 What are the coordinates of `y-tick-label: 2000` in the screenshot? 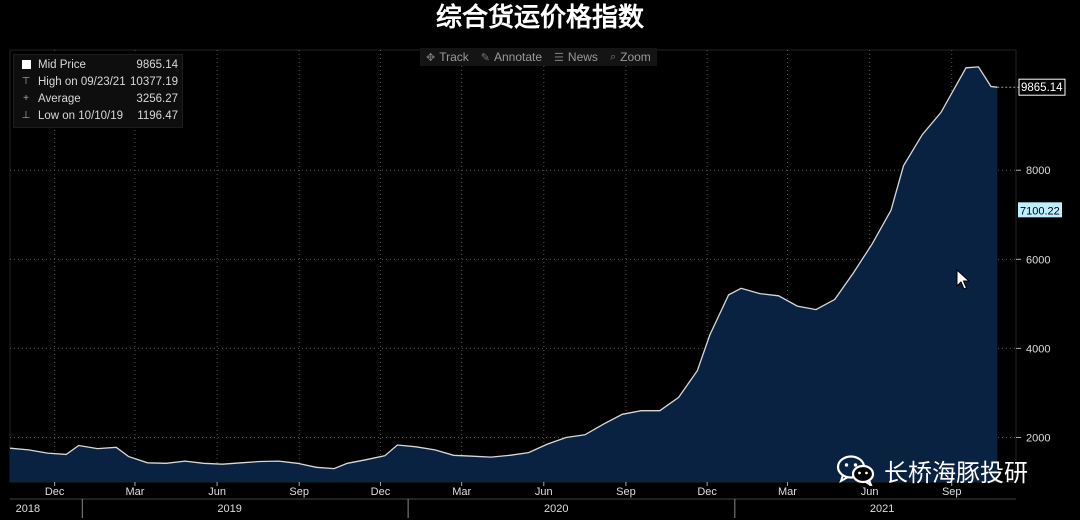 It's located at (1038, 438).